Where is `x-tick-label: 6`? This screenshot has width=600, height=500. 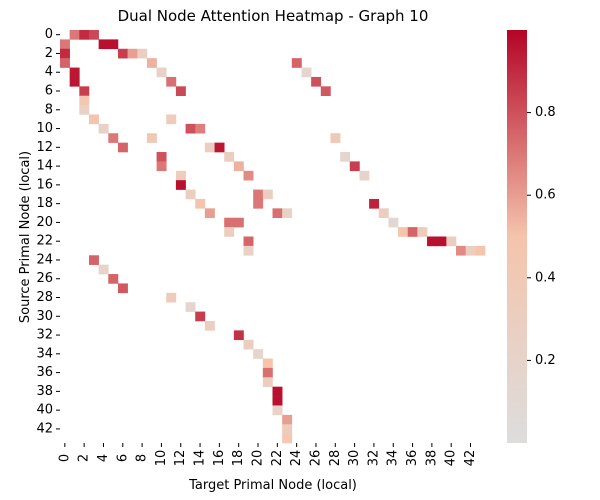
x-tick-label: 6 is located at coordinates (122, 458).